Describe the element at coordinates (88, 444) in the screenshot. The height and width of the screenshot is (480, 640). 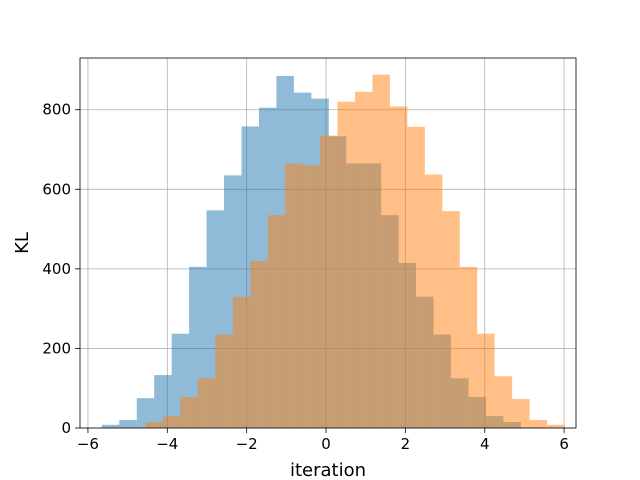
I see `x-tick-label: −6` at that location.